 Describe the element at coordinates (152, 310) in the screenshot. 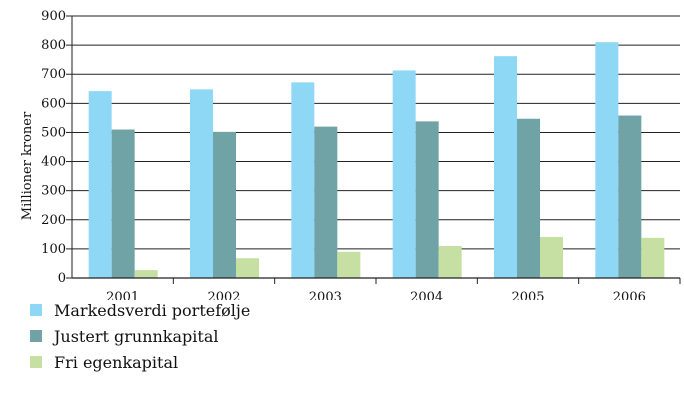

I see `legend-label: Markedsverdi portefølje` at that location.